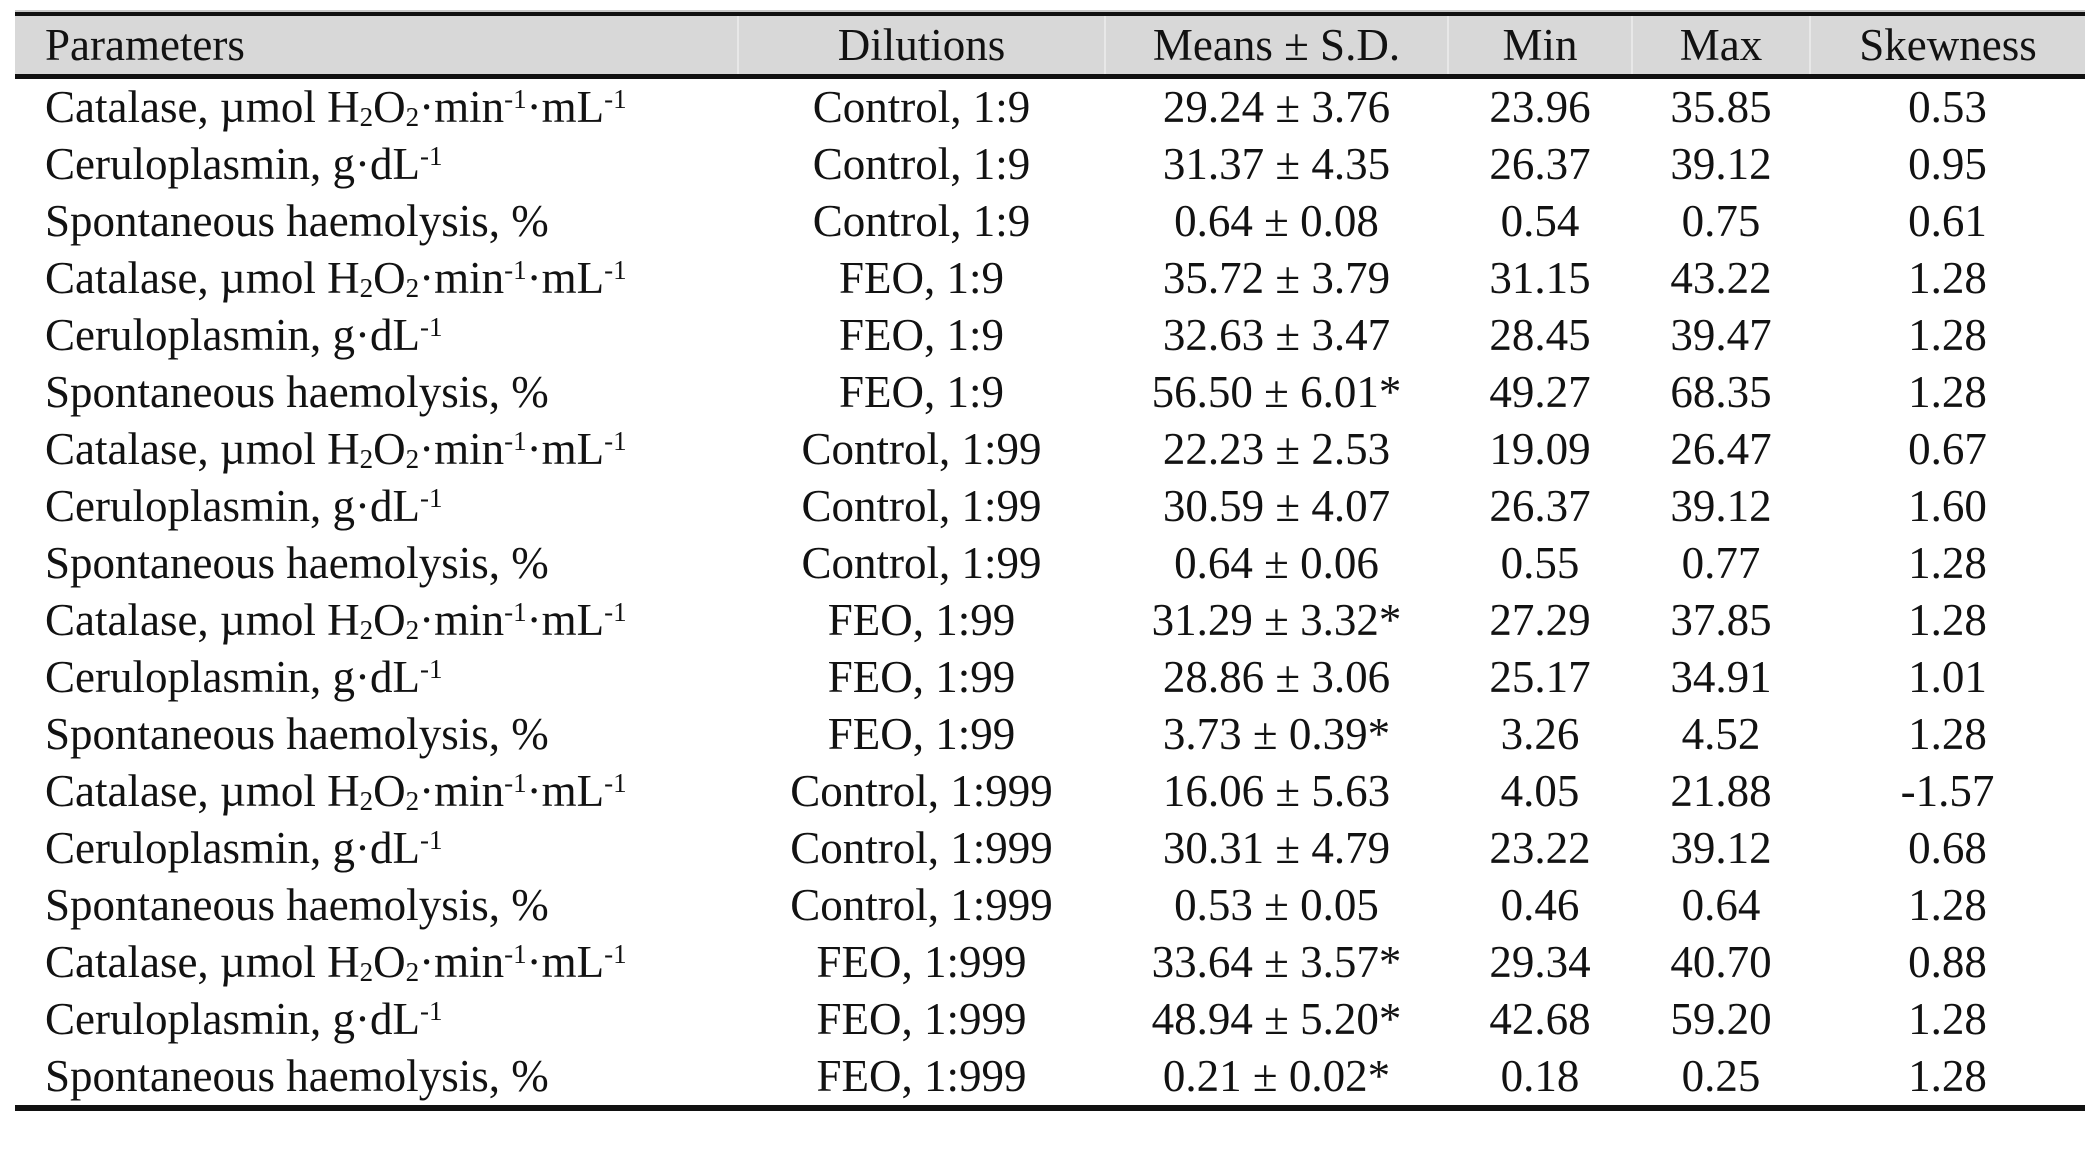  Describe the element at coordinates (1540, 221) in the screenshot. I see `min-cell: 0.54` at that location.